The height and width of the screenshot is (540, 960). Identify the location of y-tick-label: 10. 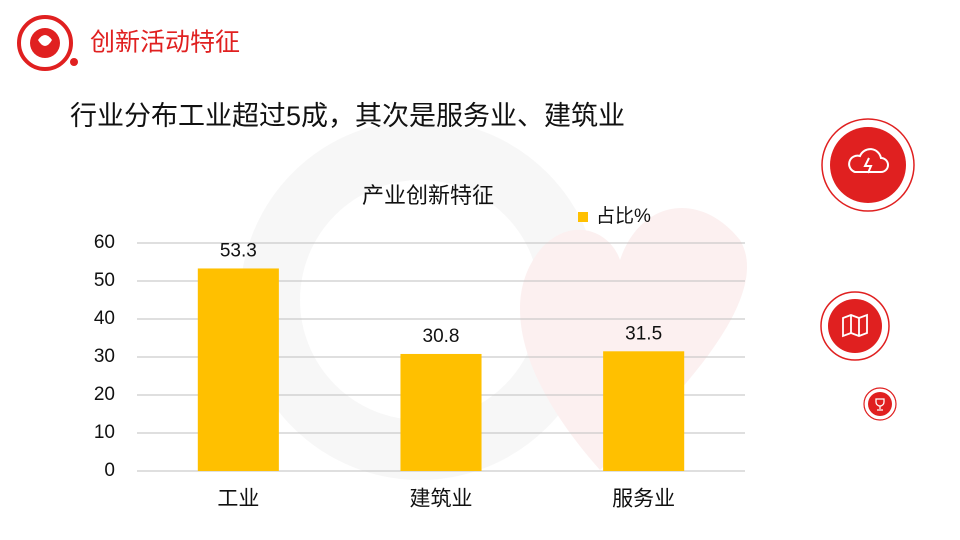
(104, 432).